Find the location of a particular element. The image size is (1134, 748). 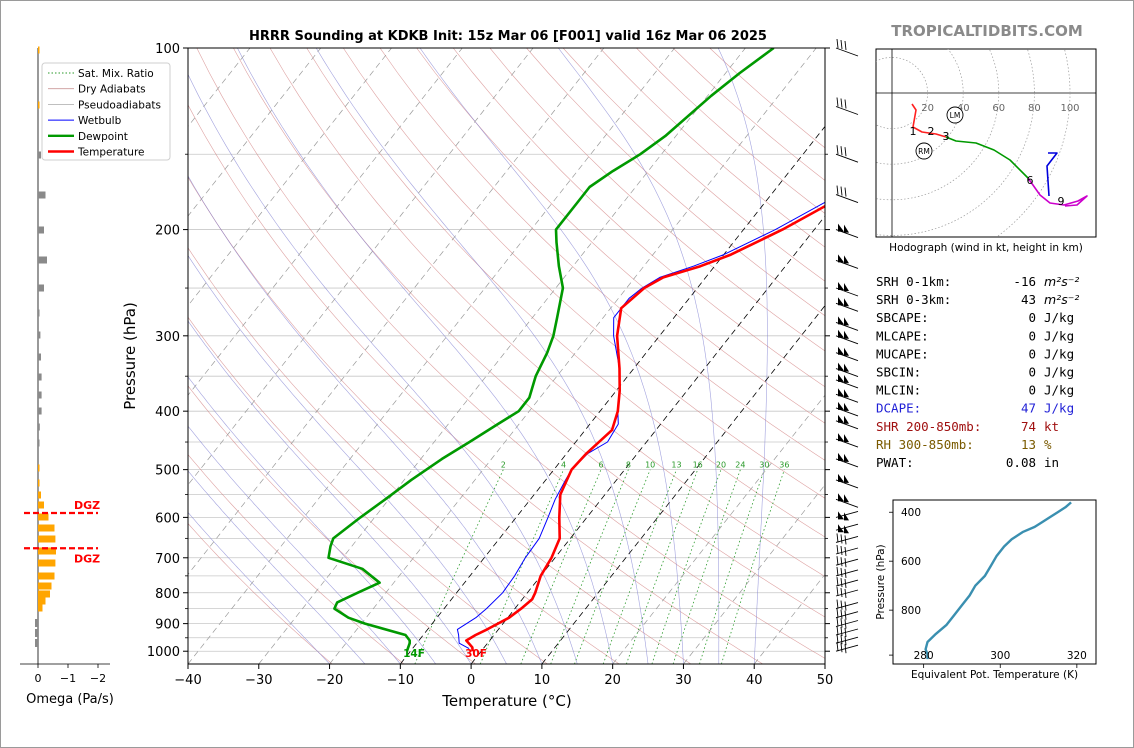

y-tick-label: 500 is located at coordinates (167, 471).